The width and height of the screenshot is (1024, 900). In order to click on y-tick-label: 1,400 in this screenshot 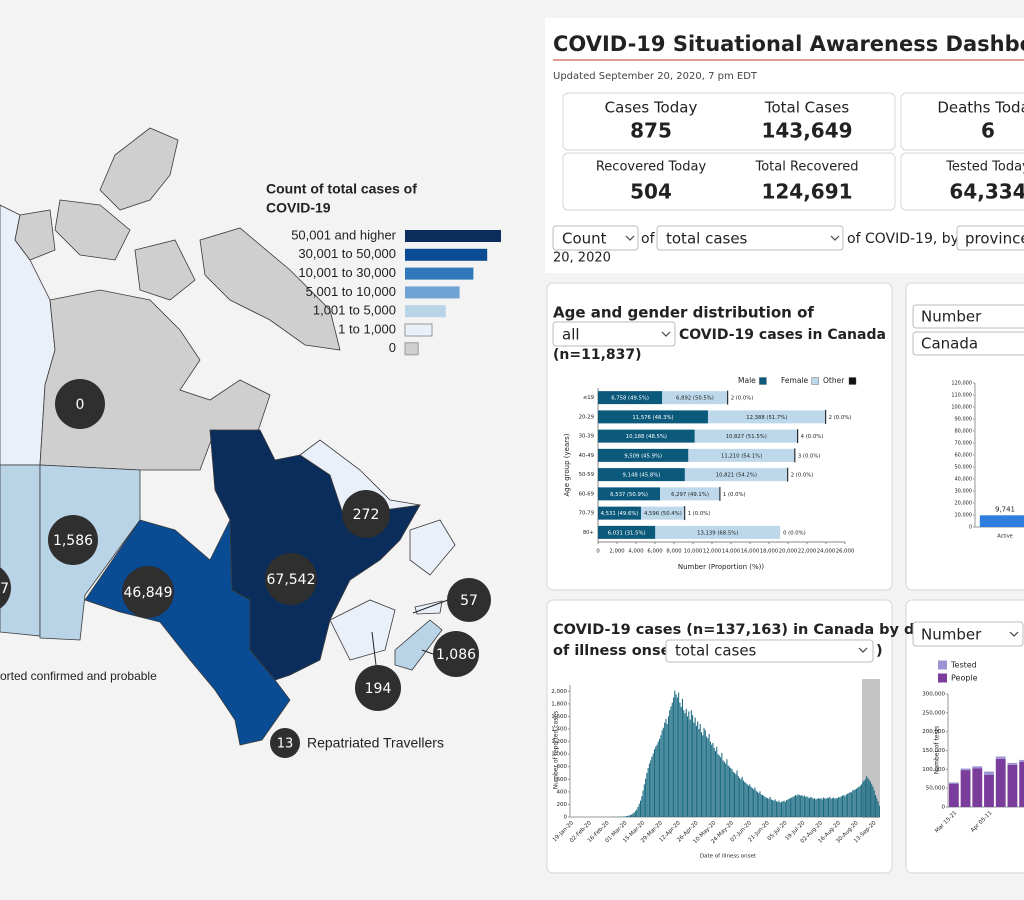, I will do `click(559, 730)`.